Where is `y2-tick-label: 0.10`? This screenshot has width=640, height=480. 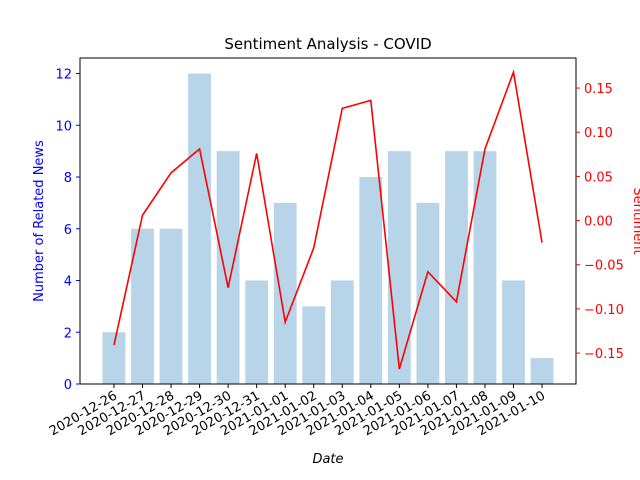
y2-tick-label: 0.10 is located at coordinates (598, 133).